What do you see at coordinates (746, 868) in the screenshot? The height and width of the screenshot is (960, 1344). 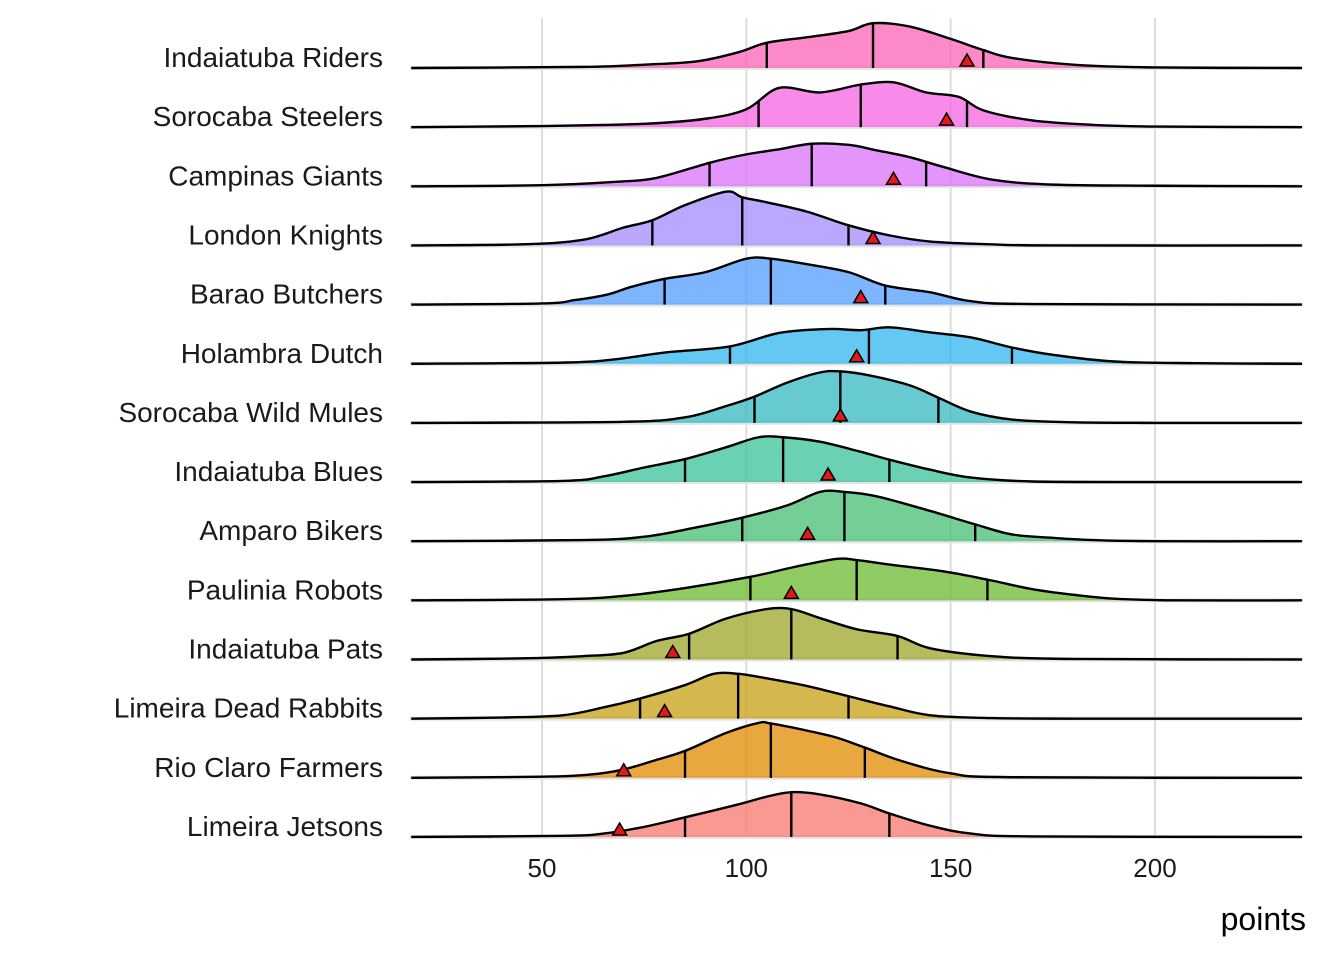 I see `x-tick-label-100: 100` at bounding box center [746, 868].